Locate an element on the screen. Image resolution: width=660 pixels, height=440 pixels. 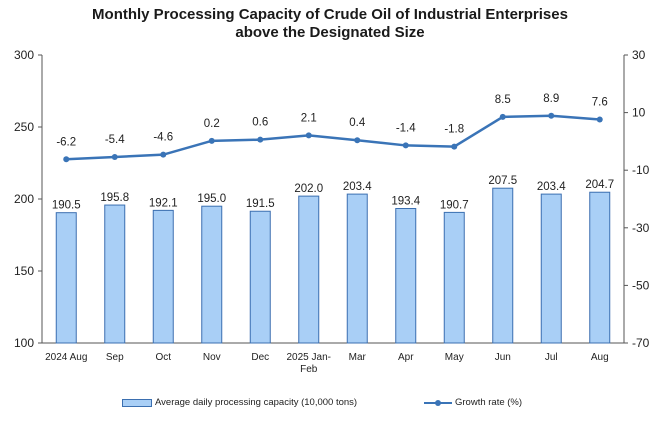
x-axis-tick-label: Jun is located at coordinates (503, 357).